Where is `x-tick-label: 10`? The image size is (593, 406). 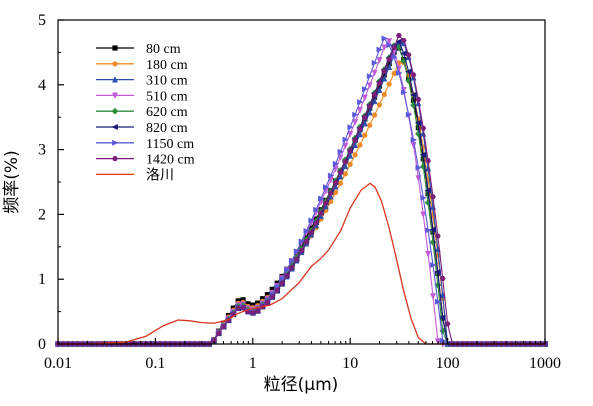 x-tick-label: 10 is located at coordinates (350, 363).